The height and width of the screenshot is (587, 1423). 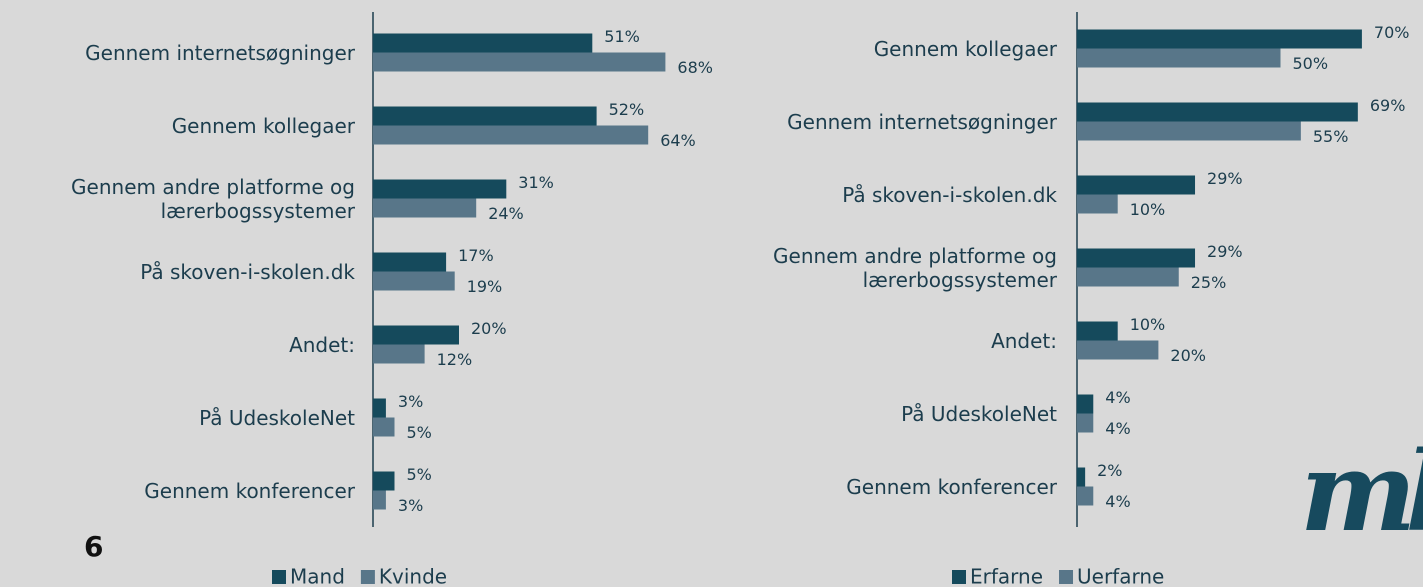 What do you see at coordinates (1361, 491) in the screenshot?
I see `logo: mb` at bounding box center [1361, 491].